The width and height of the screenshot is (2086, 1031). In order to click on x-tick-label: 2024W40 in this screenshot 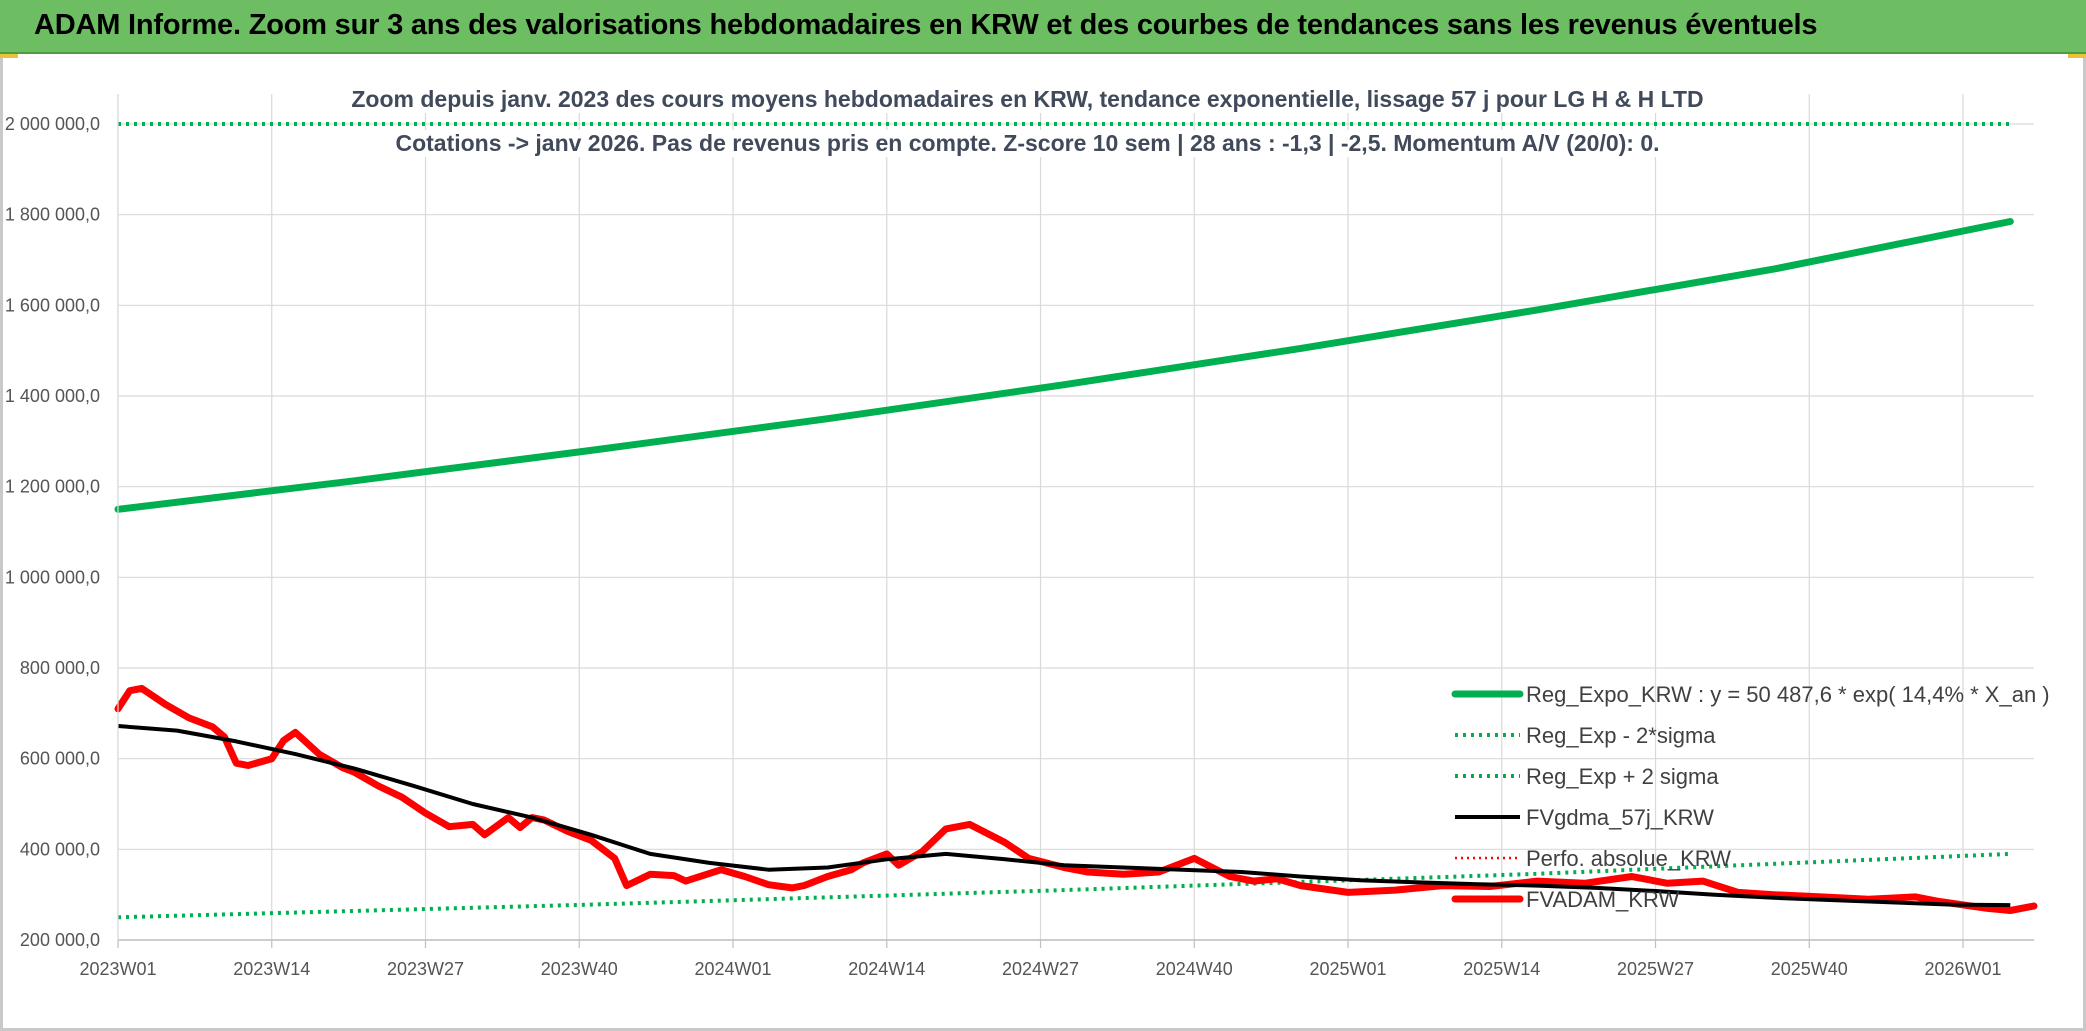, I will do `click(1194, 969)`.